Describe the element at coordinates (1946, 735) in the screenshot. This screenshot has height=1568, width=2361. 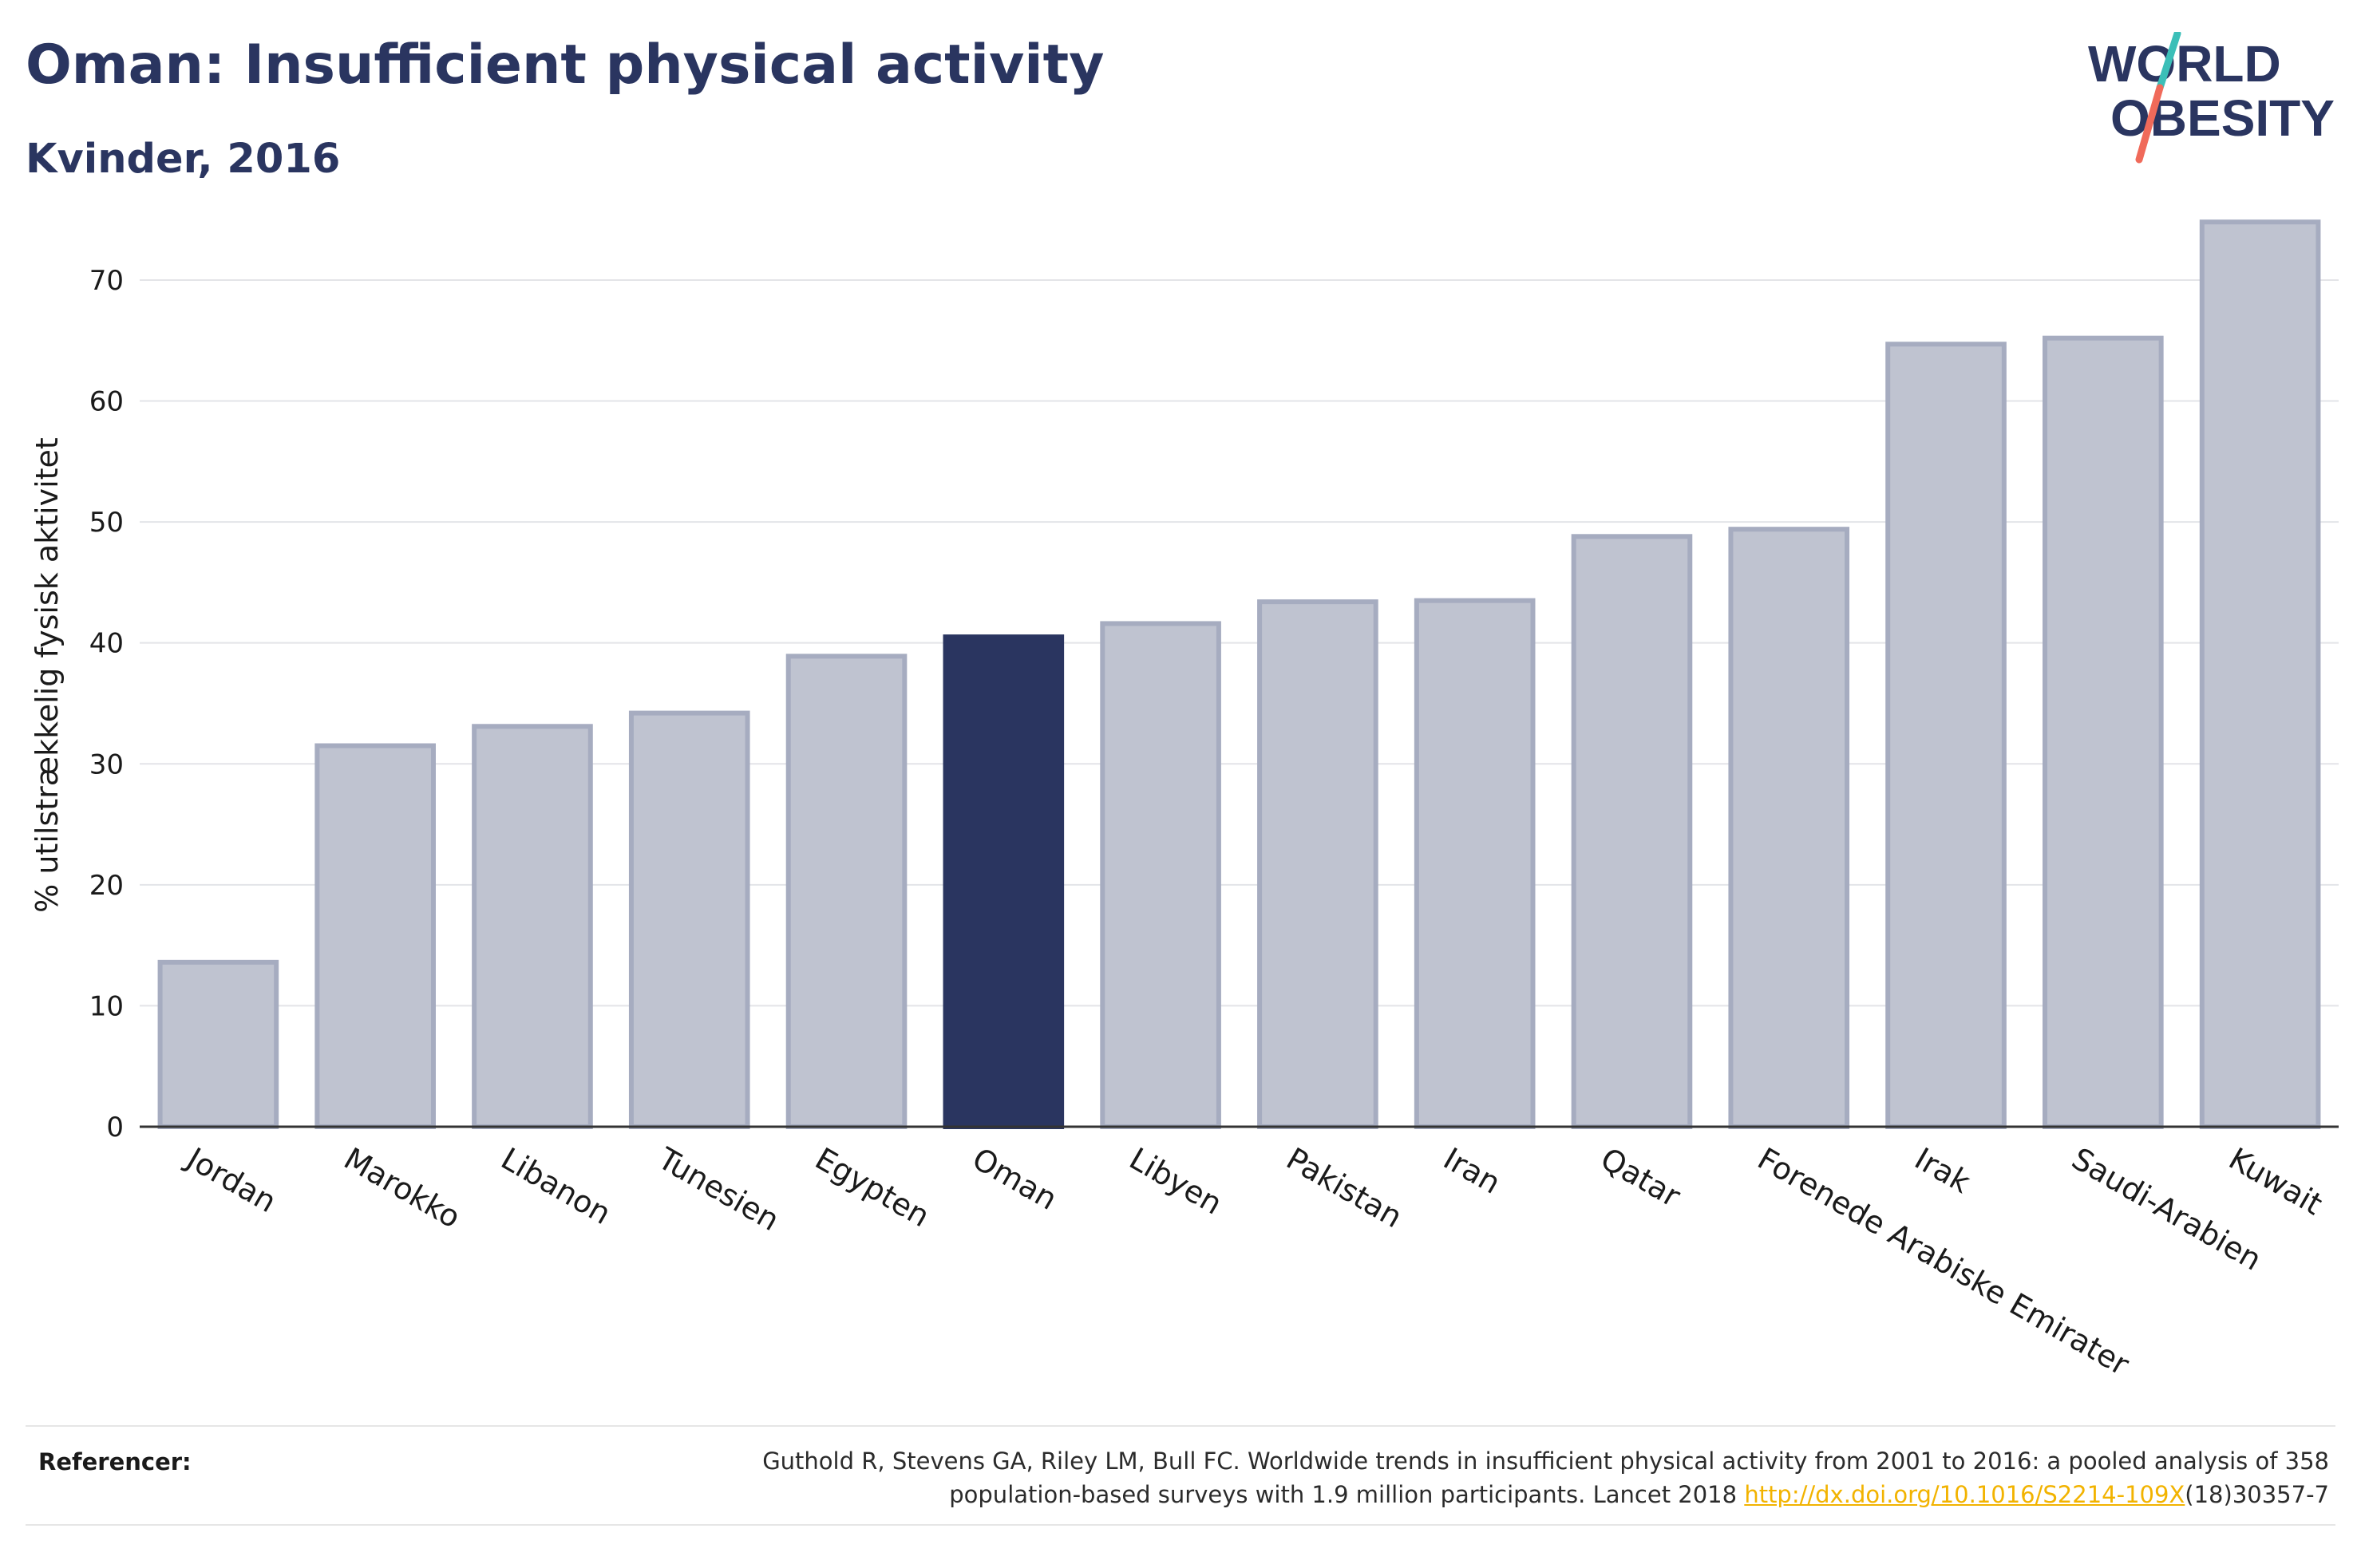
I see `bar-irak` at that location.